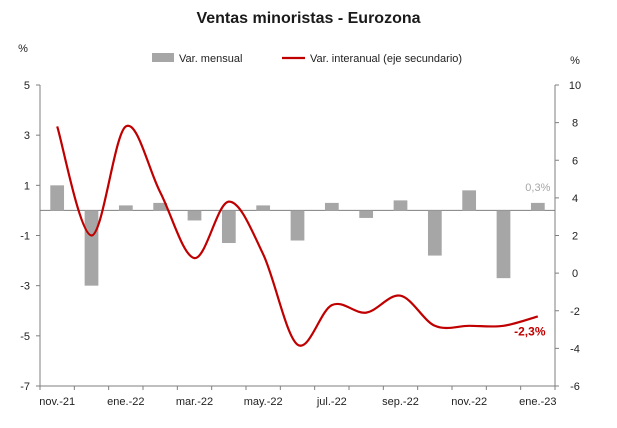 This screenshot has height=428, width=617. Describe the element at coordinates (57, 402) in the screenshot. I see `x-tick-label: nov.-21` at that location.